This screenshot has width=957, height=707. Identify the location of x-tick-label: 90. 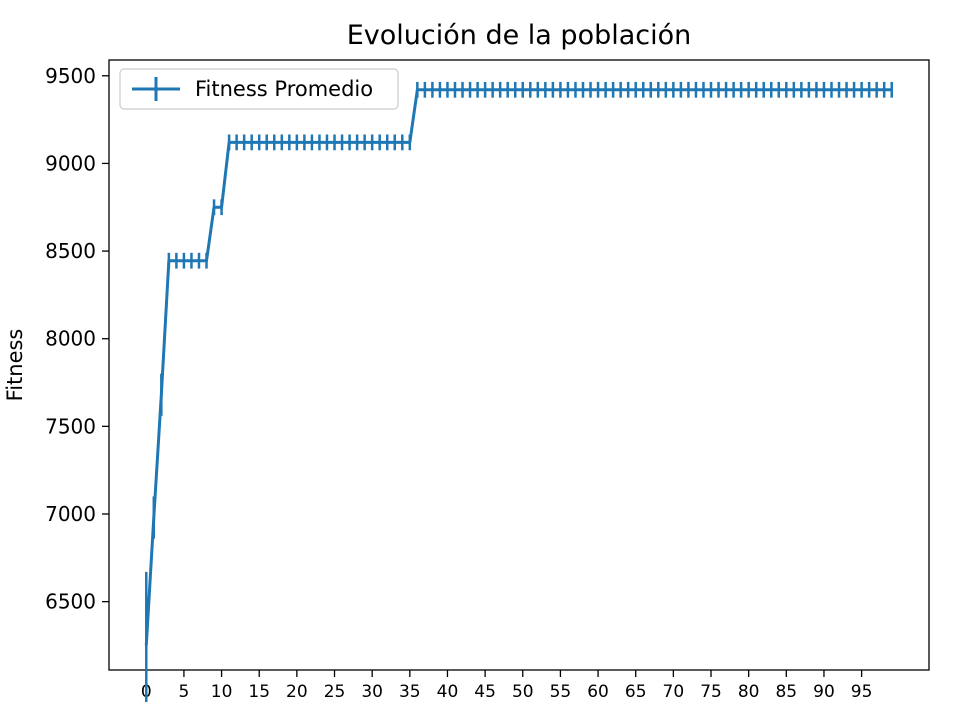
(824, 692).